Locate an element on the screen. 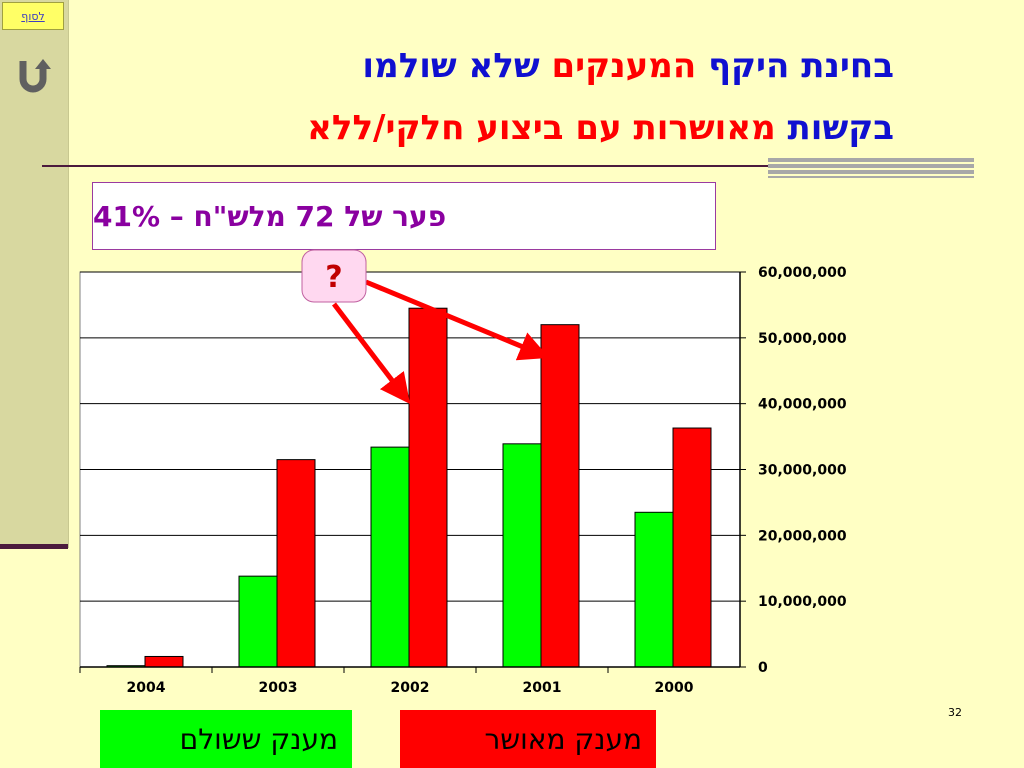 The image size is (1024, 768). y-tick-label: 30,000,000 is located at coordinates (802, 471).